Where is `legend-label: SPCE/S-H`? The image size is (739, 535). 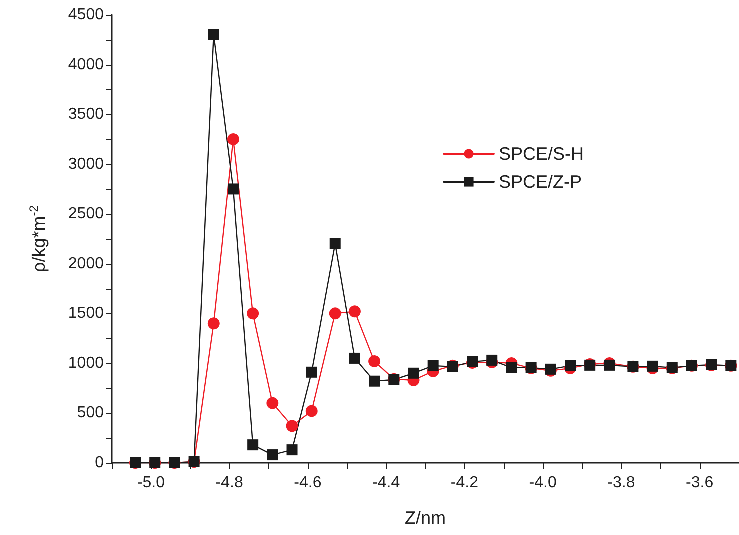 legend-label: SPCE/S-H is located at coordinates (541, 154).